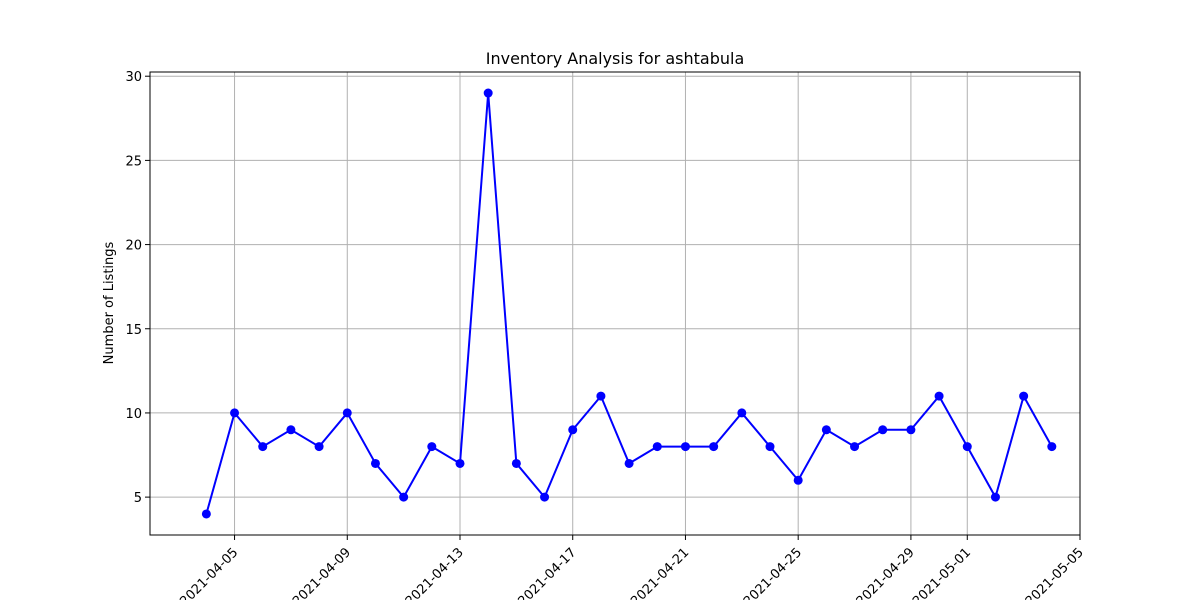  What do you see at coordinates (615, 58) in the screenshot?
I see `chart-title: Inventory Analysis for ashtabula` at bounding box center [615, 58].